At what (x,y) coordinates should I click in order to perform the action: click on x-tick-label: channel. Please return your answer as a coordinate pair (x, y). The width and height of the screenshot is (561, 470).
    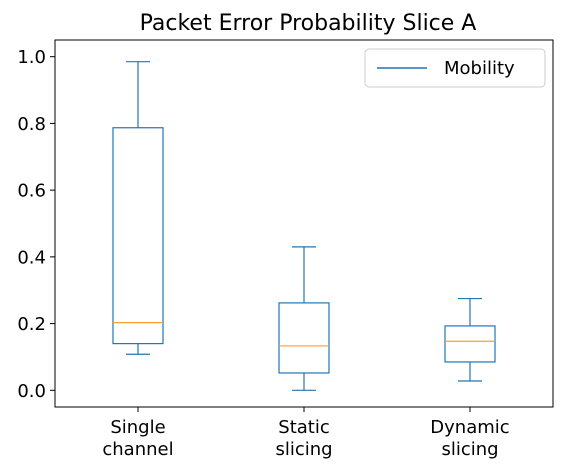
    Looking at the image, I should click on (137, 449).